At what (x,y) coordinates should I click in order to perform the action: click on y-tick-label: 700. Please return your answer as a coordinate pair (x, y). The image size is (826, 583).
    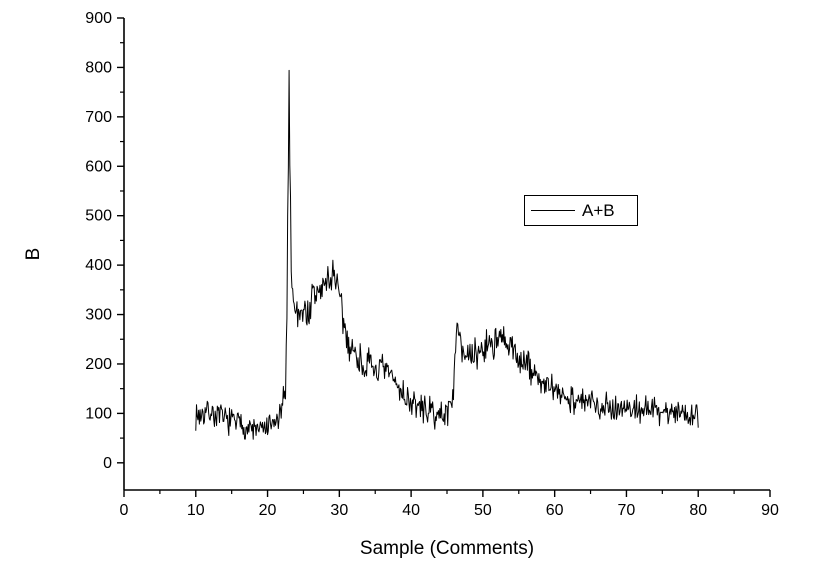
    Looking at the image, I should click on (98, 117).